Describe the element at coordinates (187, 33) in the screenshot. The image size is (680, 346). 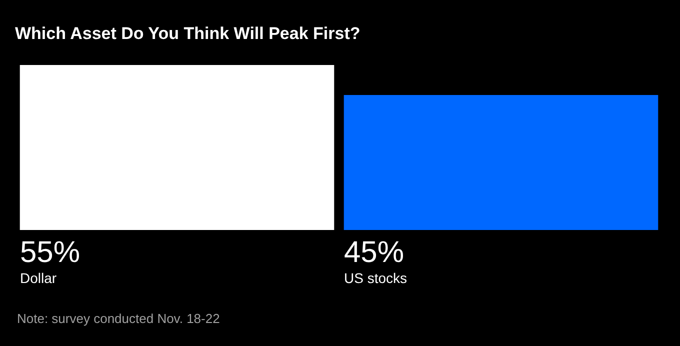
I see `chart-title: Which Asset Do You Think Will Peak First?` at that location.